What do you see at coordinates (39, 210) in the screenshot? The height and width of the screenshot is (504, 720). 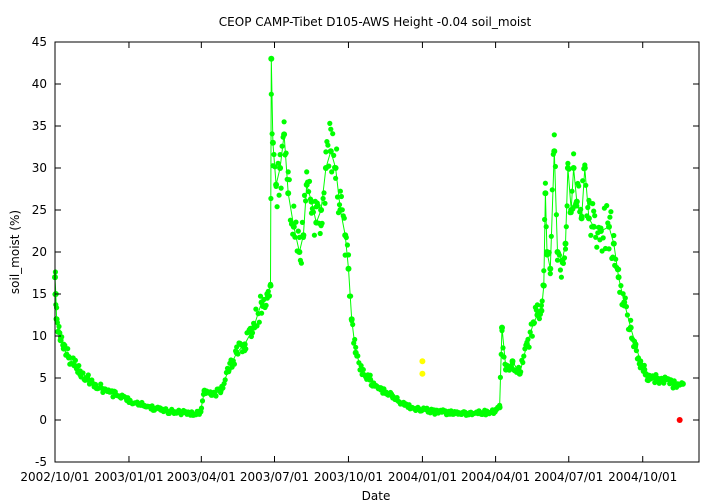 I see `y-tick-label: 25` at bounding box center [39, 210].